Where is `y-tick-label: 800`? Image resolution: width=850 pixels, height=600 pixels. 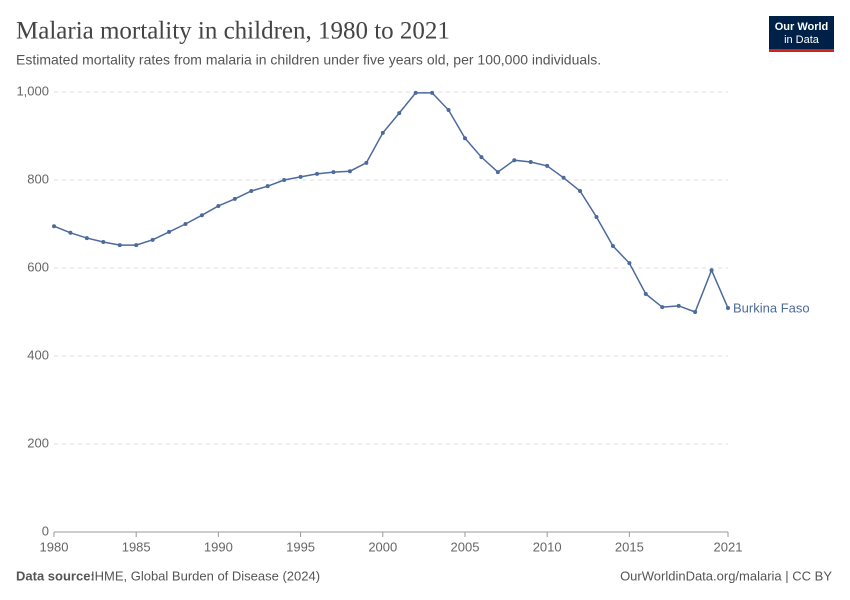 y-tick-label: 800 is located at coordinates (38, 178).